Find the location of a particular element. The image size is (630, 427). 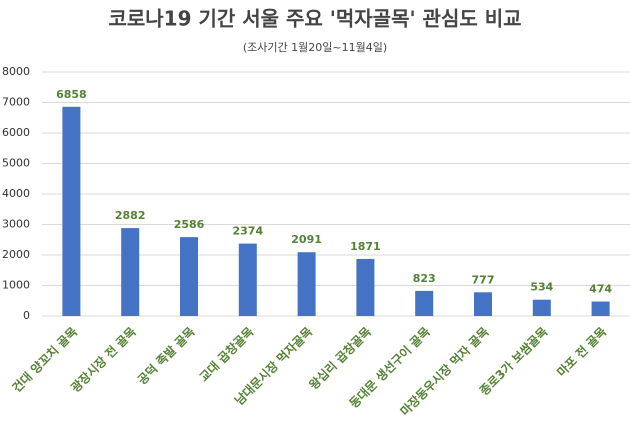

chart-subtitle: (조사기간 1월20일~11월4일) is located at coordinates (315, 47).